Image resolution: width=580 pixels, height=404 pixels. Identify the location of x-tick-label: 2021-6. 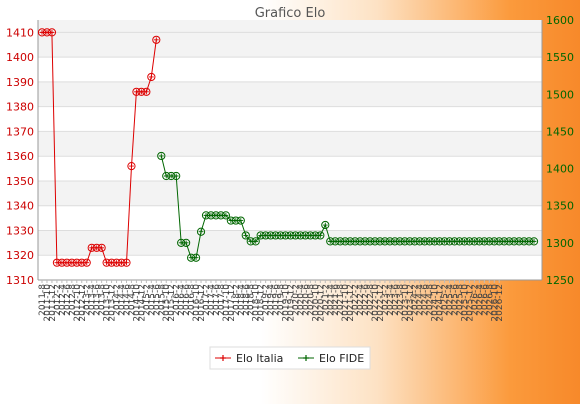
(336, 300).